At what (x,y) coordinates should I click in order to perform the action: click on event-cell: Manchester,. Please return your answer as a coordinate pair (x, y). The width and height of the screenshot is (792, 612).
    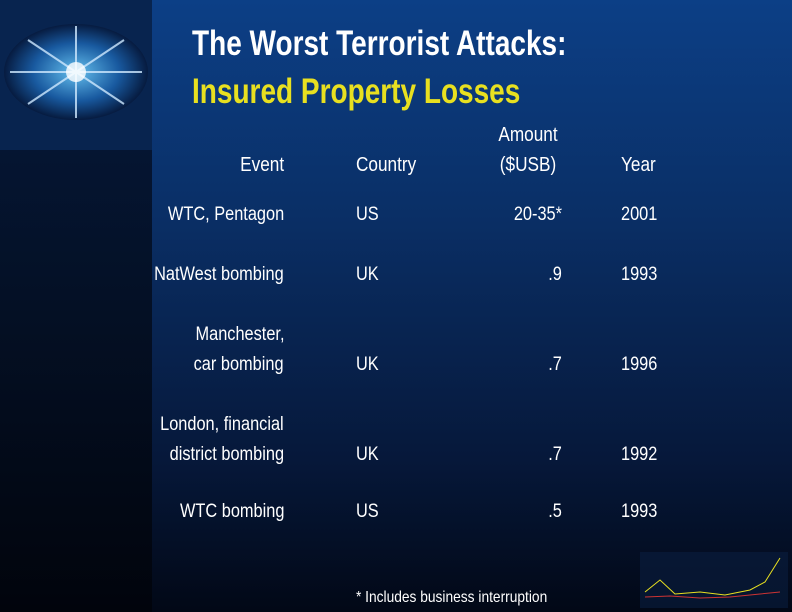
    Looking at the image, I should click on (239, 334).